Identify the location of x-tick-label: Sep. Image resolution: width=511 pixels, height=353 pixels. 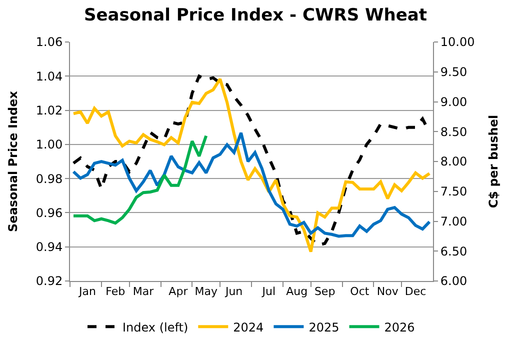
(325, 291).